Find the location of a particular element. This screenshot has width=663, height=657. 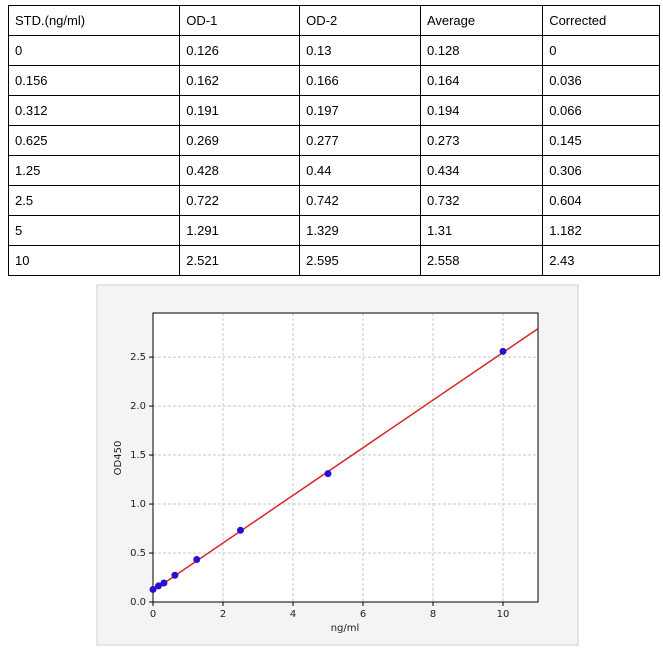

cell: 2.595 is located at coordinates (360, 260).